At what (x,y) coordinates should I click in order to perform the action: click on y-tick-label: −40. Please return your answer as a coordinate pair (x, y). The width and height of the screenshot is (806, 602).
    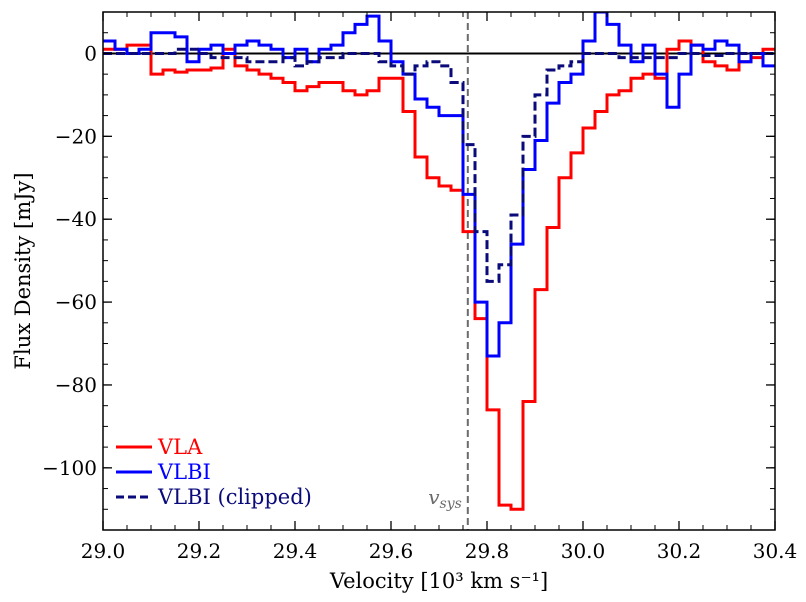
    Looking at the image, I should click on (76, 219).